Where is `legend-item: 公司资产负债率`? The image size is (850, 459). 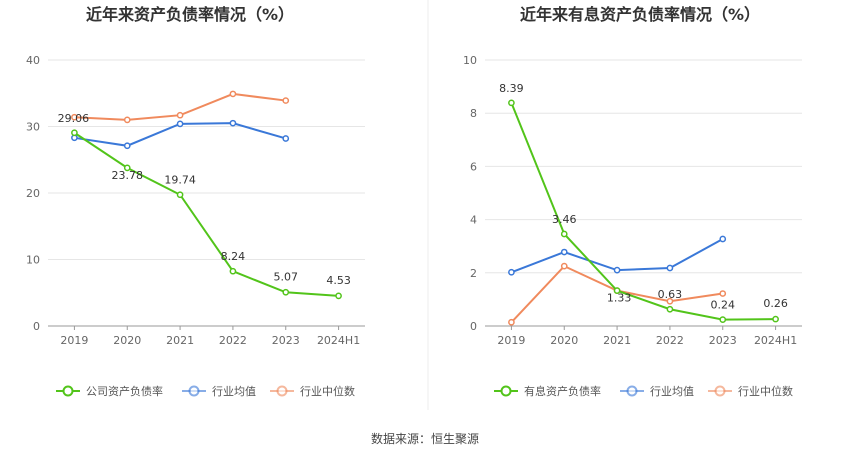 legend-item: 公司资产负债率 is located at coordinates (109, 391).